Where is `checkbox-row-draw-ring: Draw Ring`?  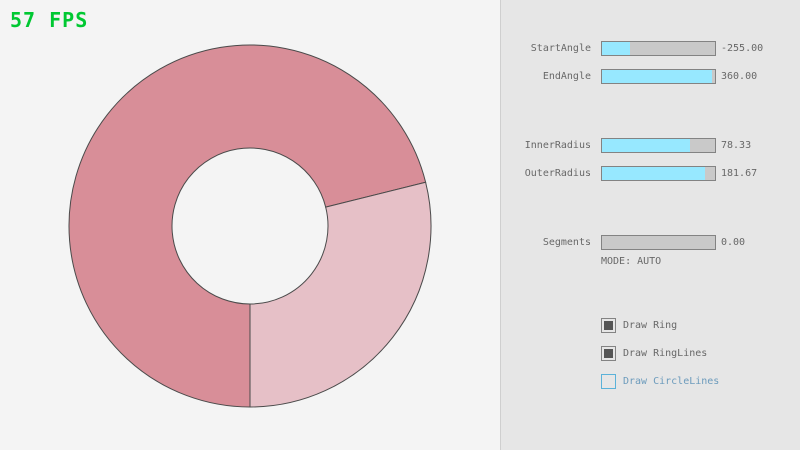
checkbox-row-draw-ring: Draw Ring is located at coordinates (650, 326).